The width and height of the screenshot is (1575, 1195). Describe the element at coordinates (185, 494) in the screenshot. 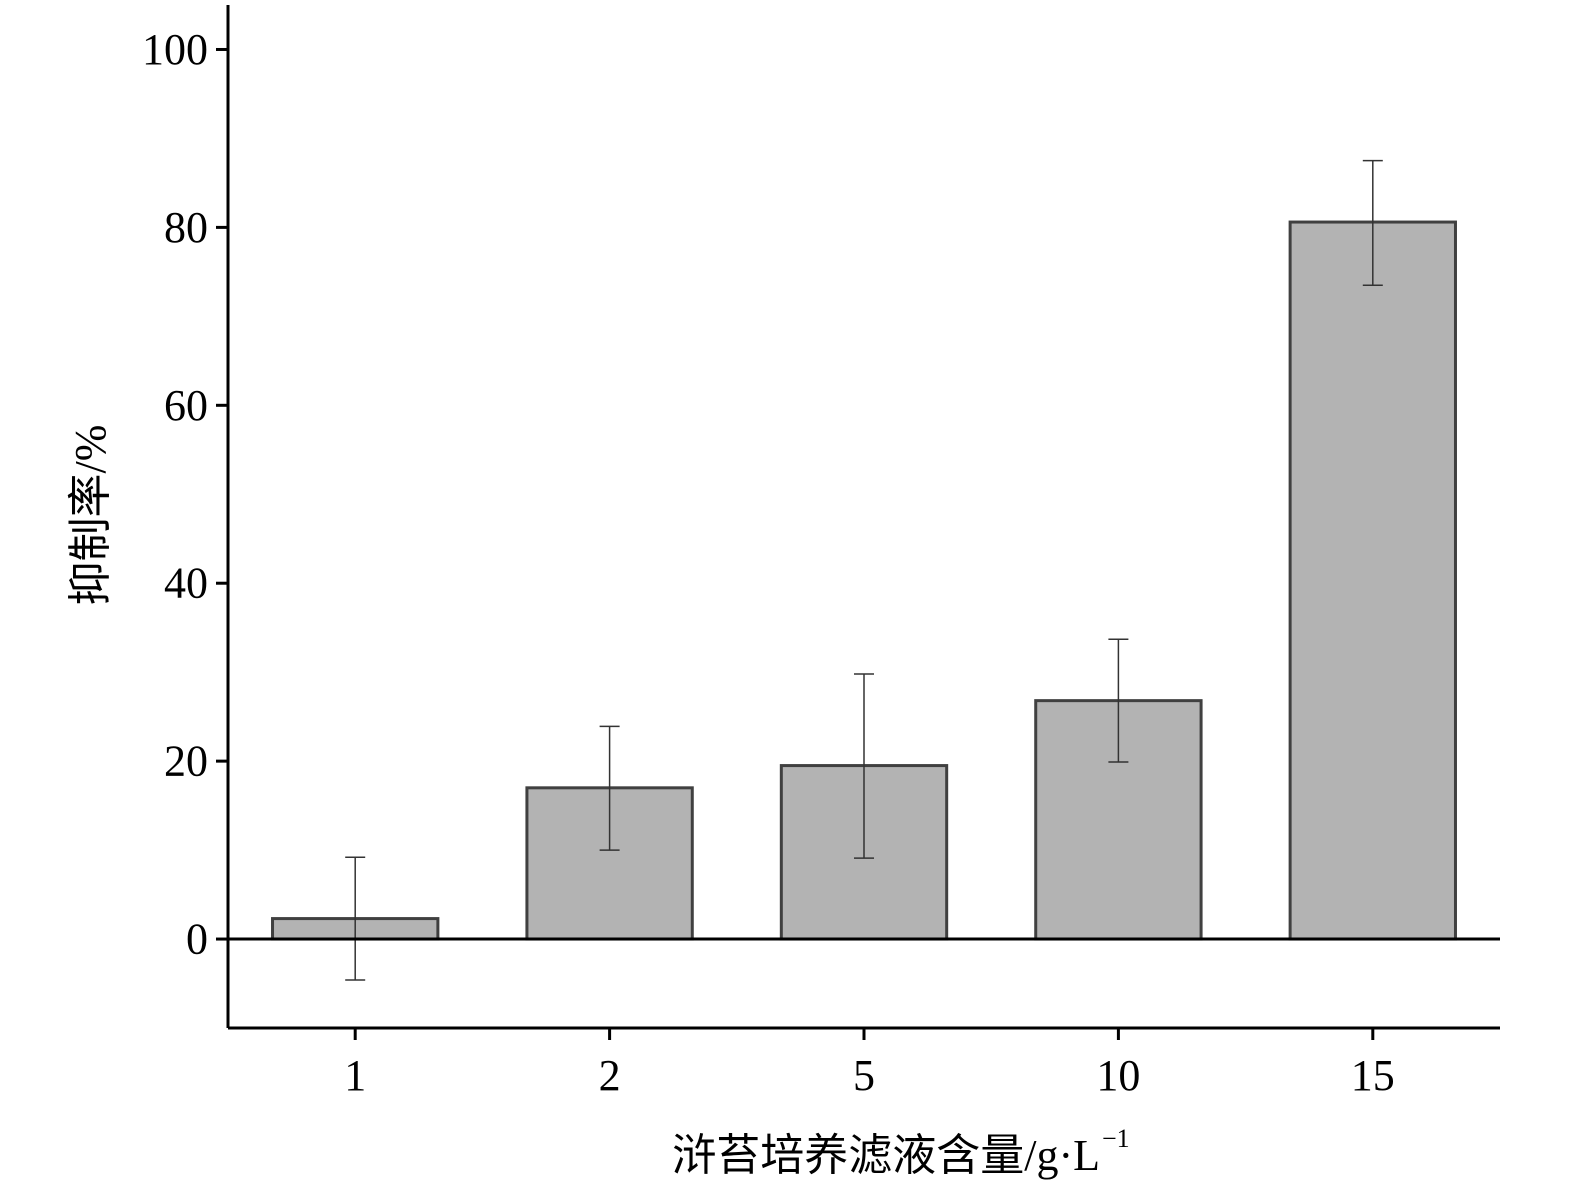

I see `y-ticks-group: 0 20 40 60 80 100` at that location.